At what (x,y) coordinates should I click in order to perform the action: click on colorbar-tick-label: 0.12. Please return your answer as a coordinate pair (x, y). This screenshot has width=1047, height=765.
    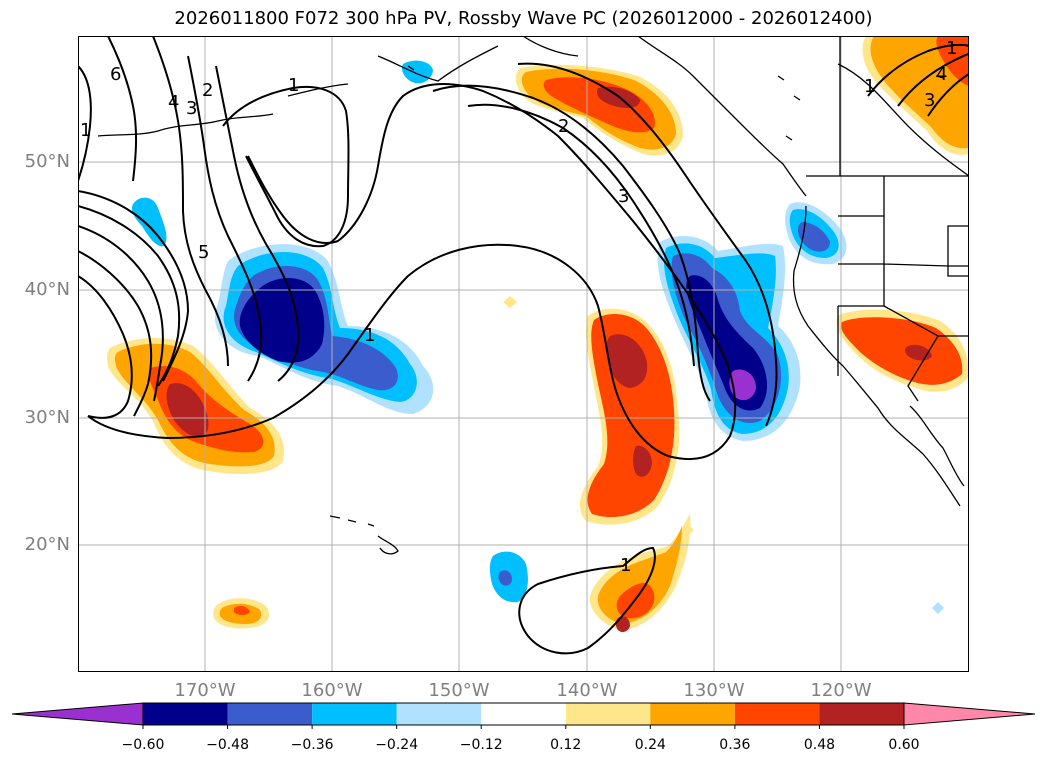
    Looking at the image, I should click on (566, 745).